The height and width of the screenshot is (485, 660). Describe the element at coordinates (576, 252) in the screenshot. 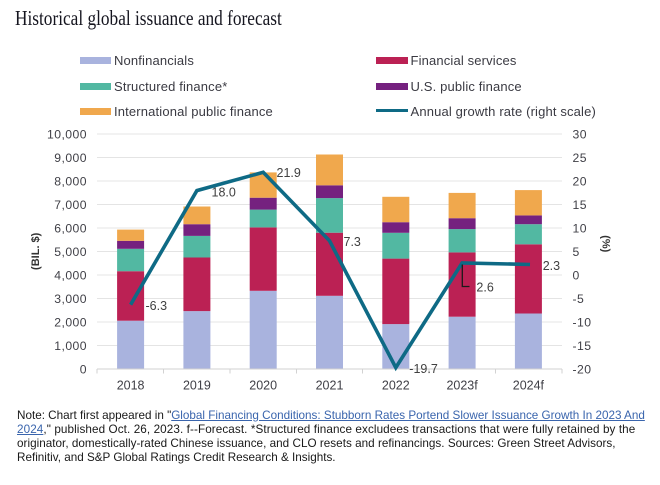

I see `svg-text: 5` at that location.